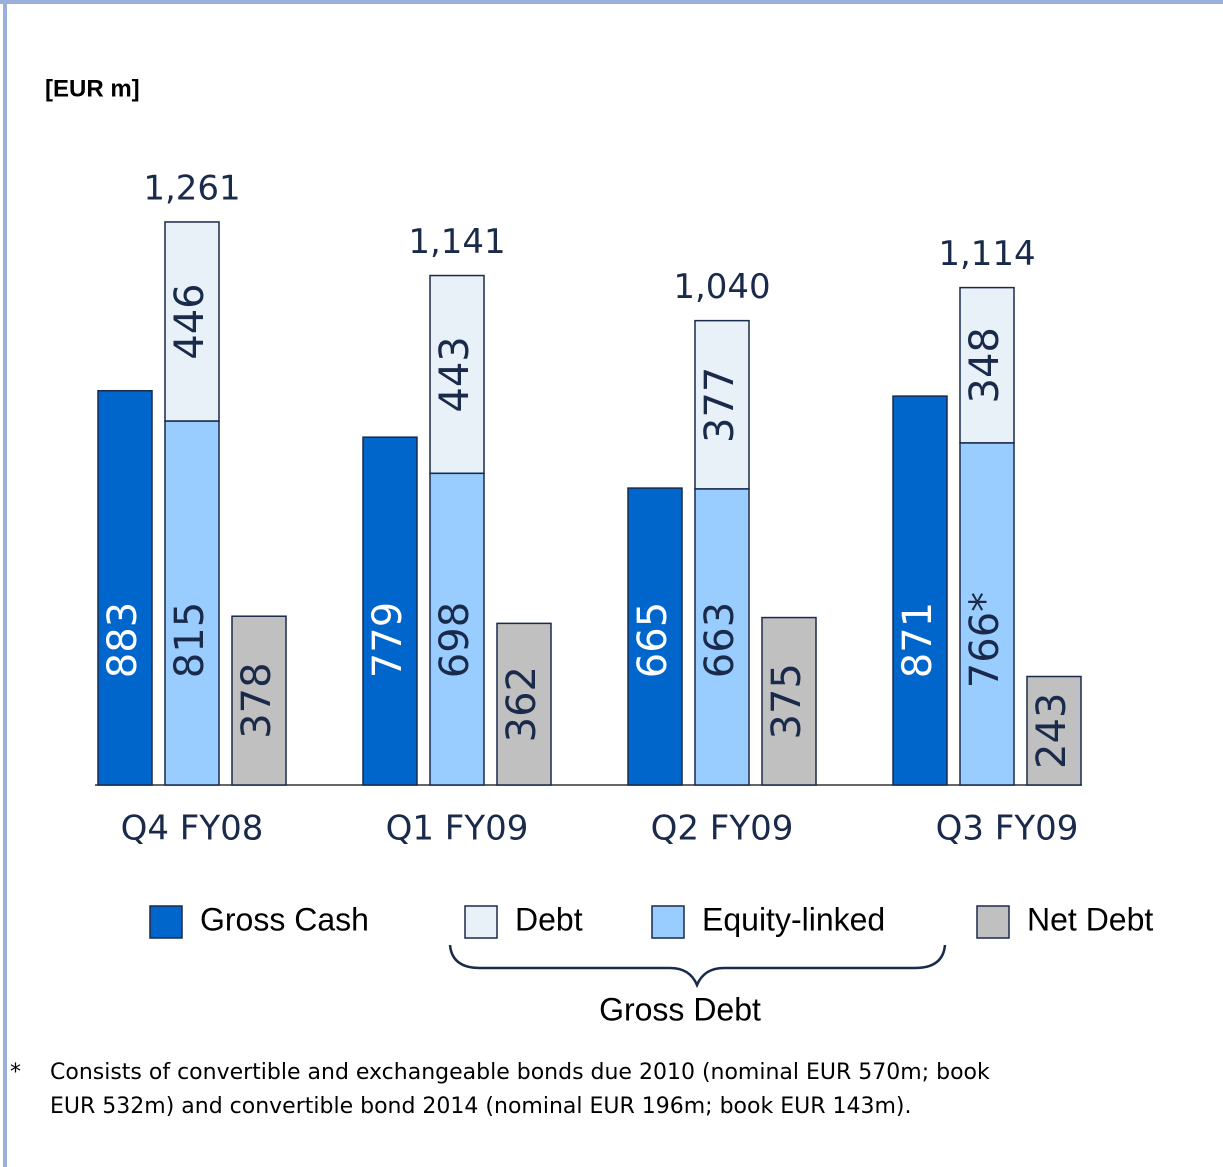 The image size is (1223, 1167). What do you see at coordinates (918, 640) in the screenshot?
I see `data-label: 871` at bounding box center [918, 640].